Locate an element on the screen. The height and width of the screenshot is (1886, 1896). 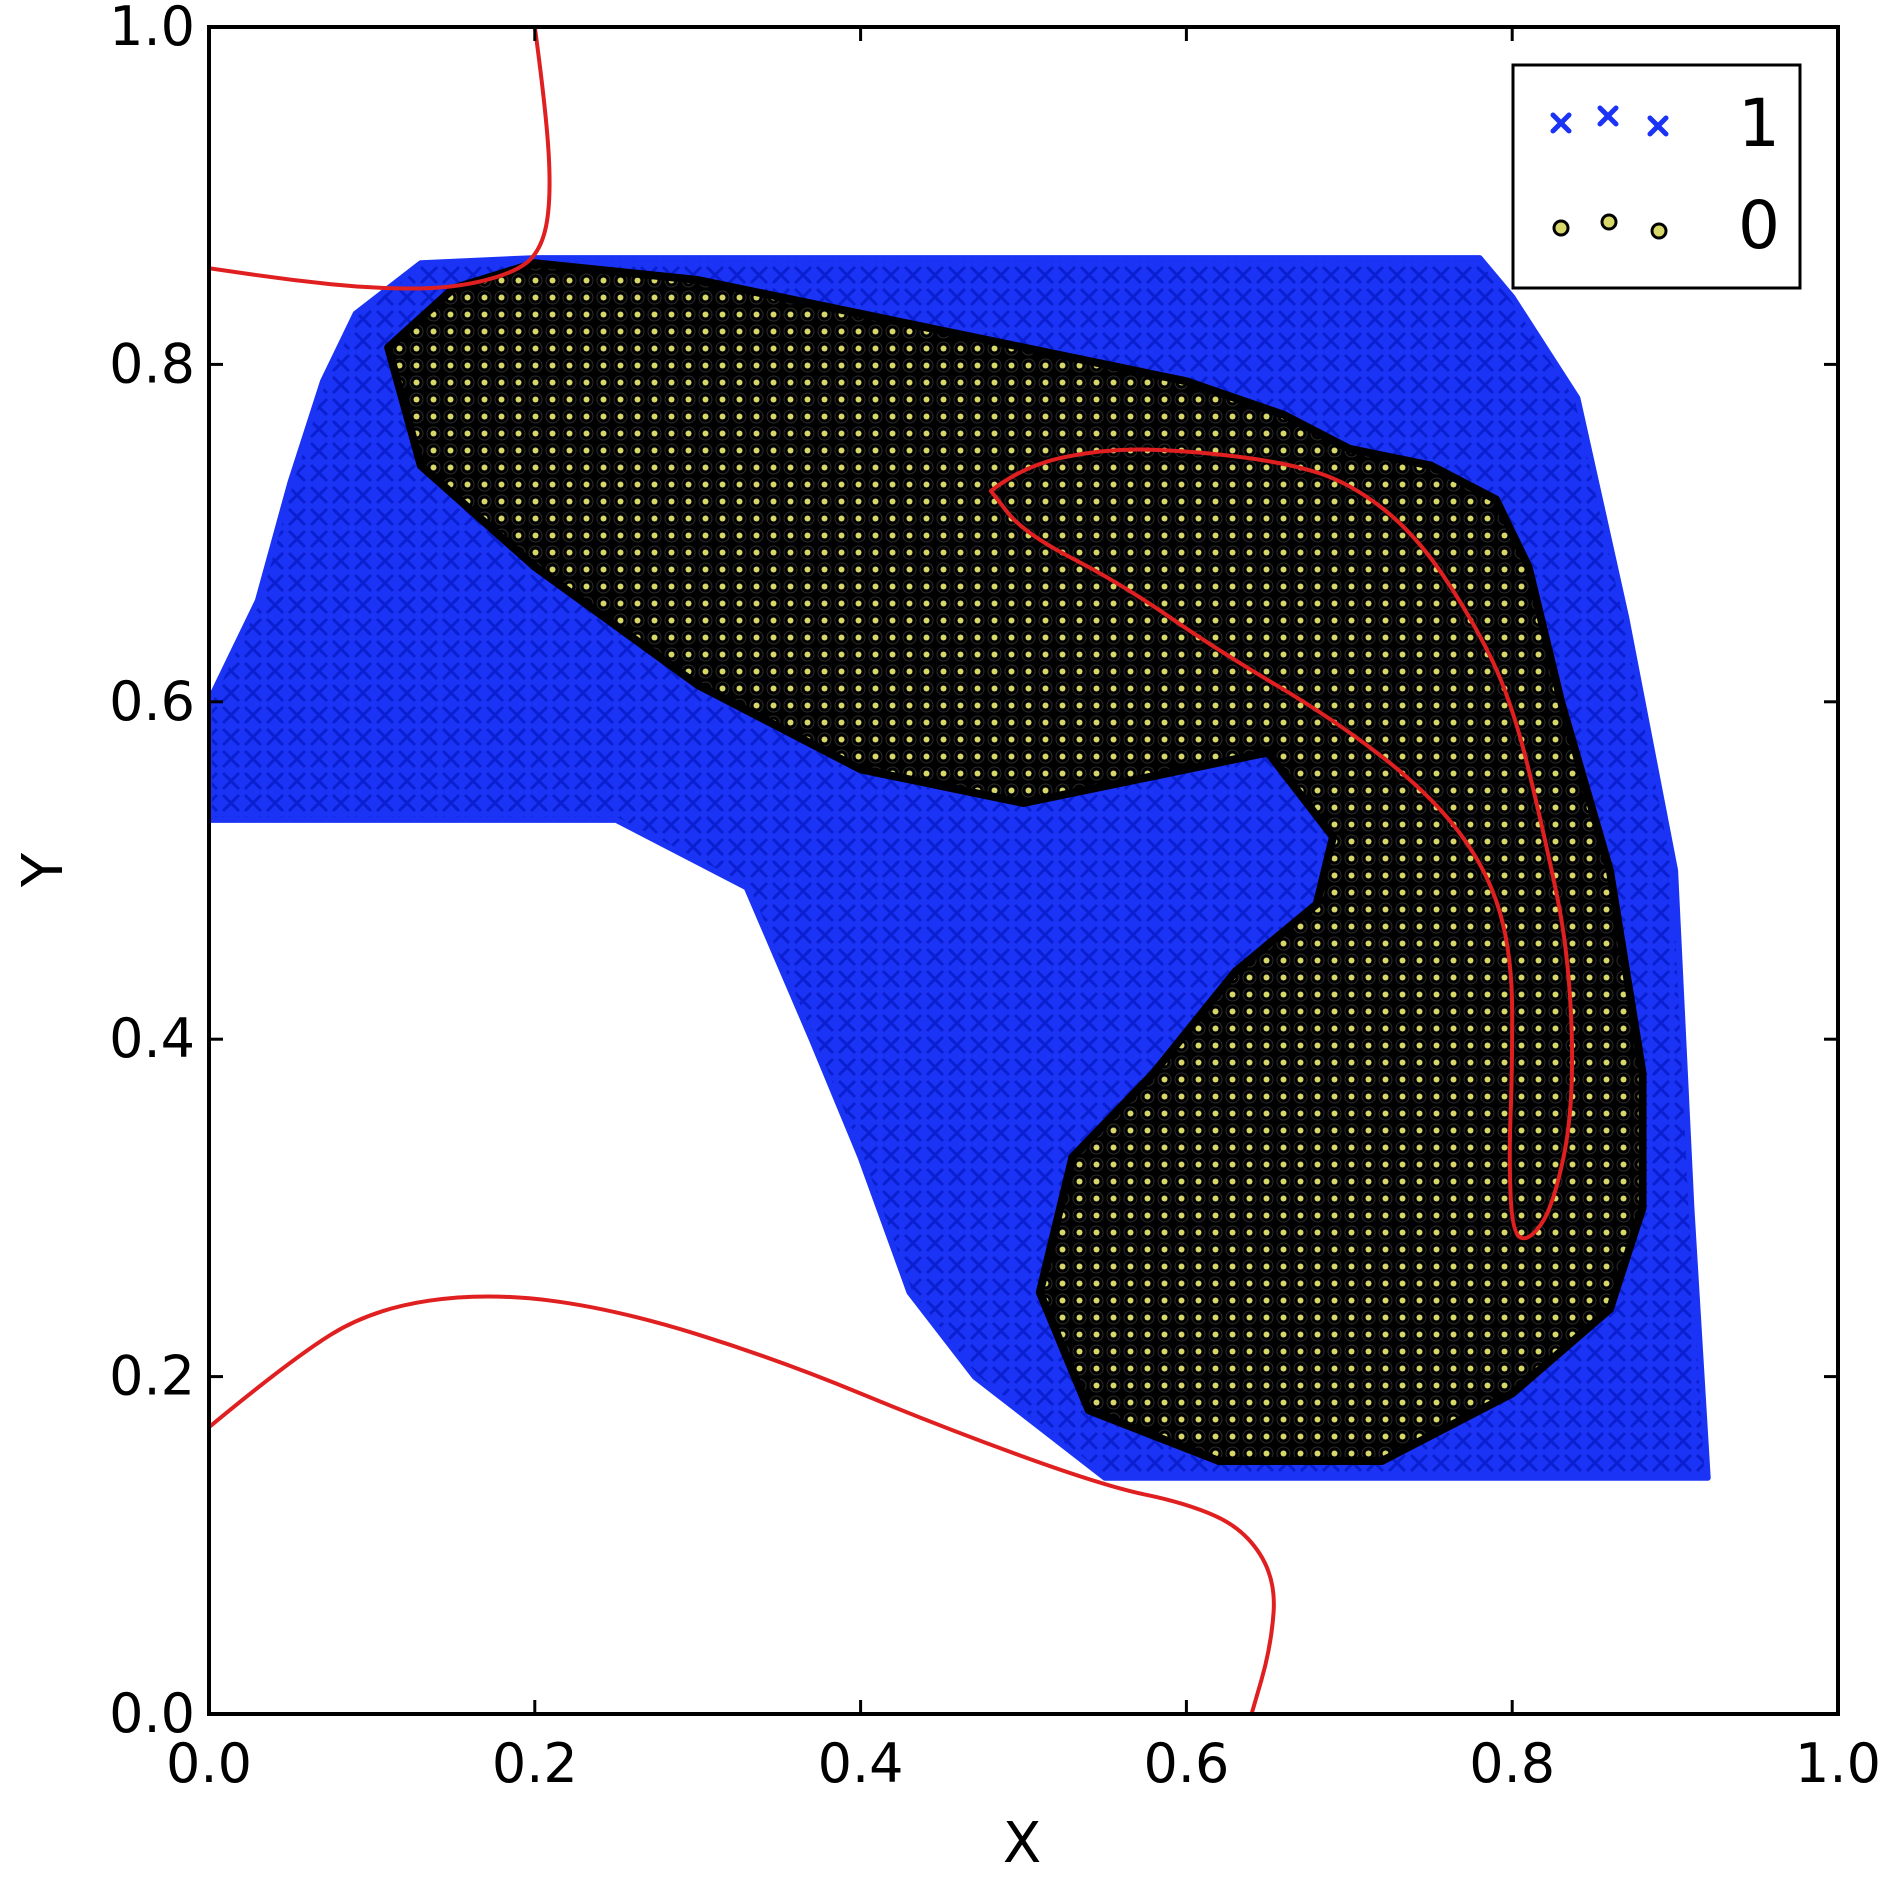
legend-box is located at coordinates (1656, 176).